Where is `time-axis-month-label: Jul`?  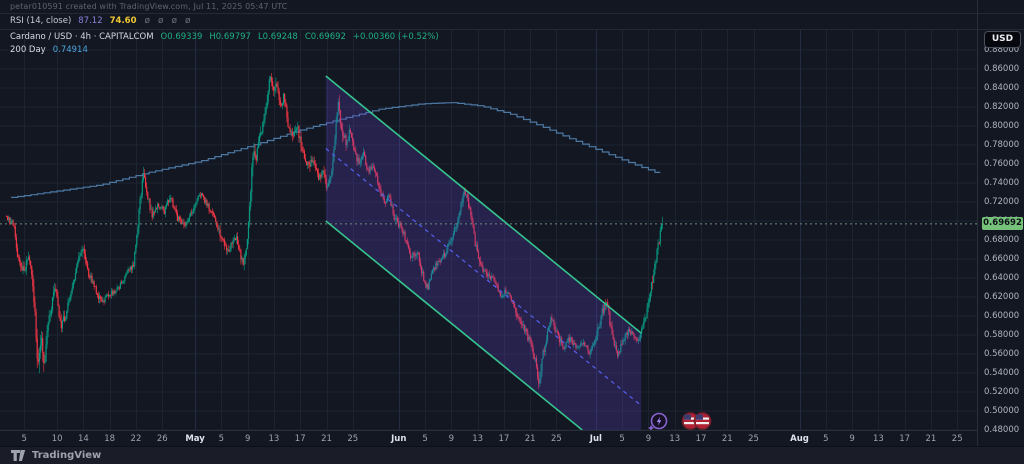 time-axis-month-label: Jul is located at coordinates (595, 439).